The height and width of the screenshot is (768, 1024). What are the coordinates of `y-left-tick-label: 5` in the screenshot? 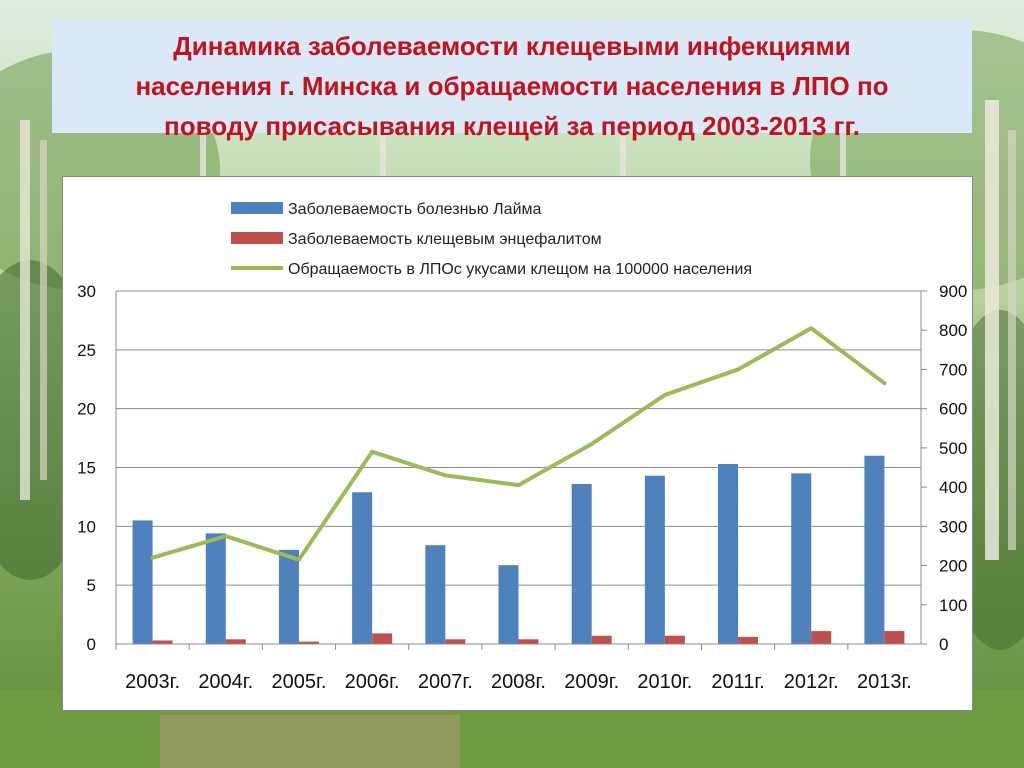 It's located at (91, 585).